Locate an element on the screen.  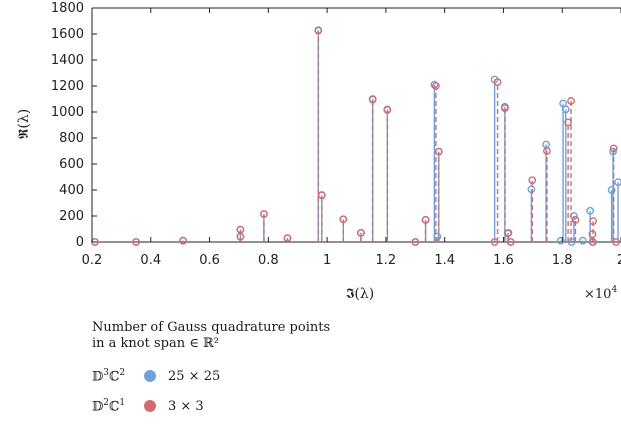
x-multiplier-base: ×10 is located at coordinates (597, 294).